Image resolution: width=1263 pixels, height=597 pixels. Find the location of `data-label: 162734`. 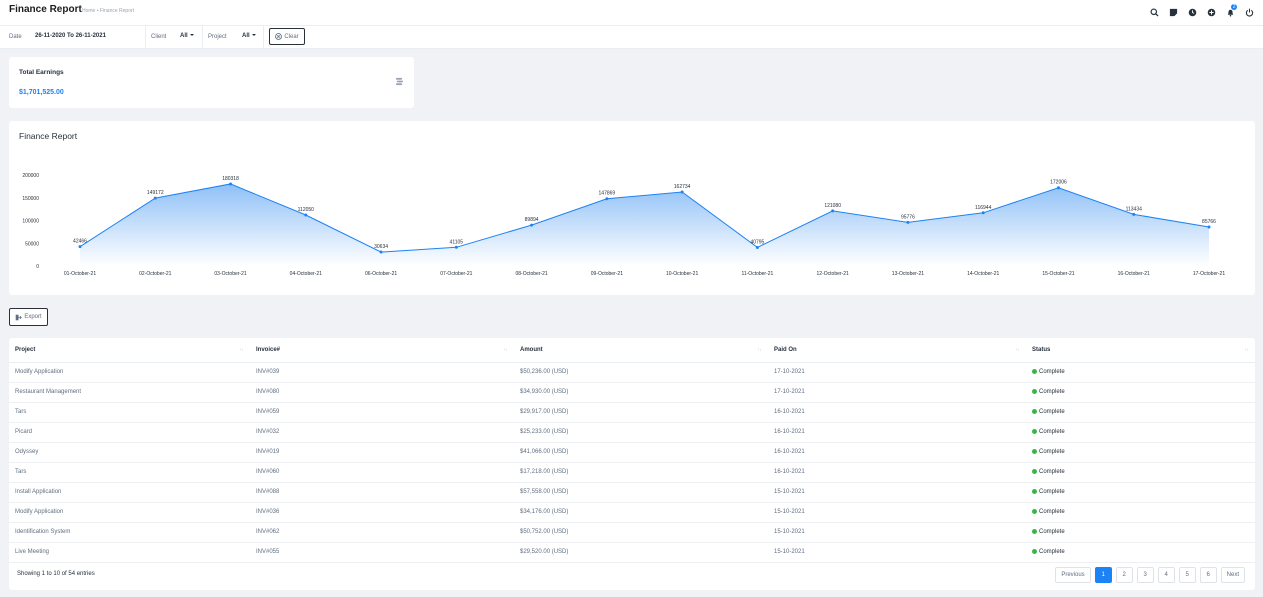

data-label: 162734 is located at coordinates (682, 187).